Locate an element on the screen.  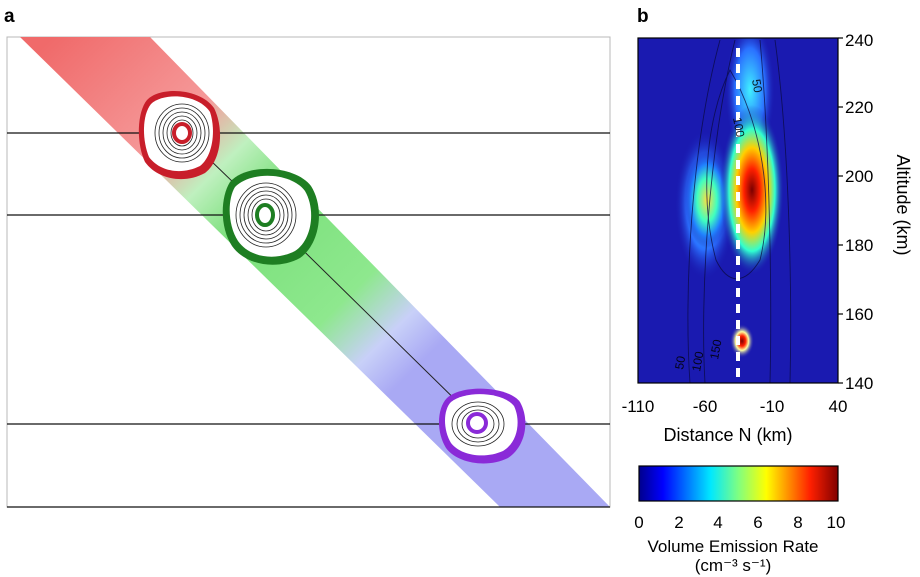
colorbar-title: Volume Emission Rate is located at coordinates (732, 546).